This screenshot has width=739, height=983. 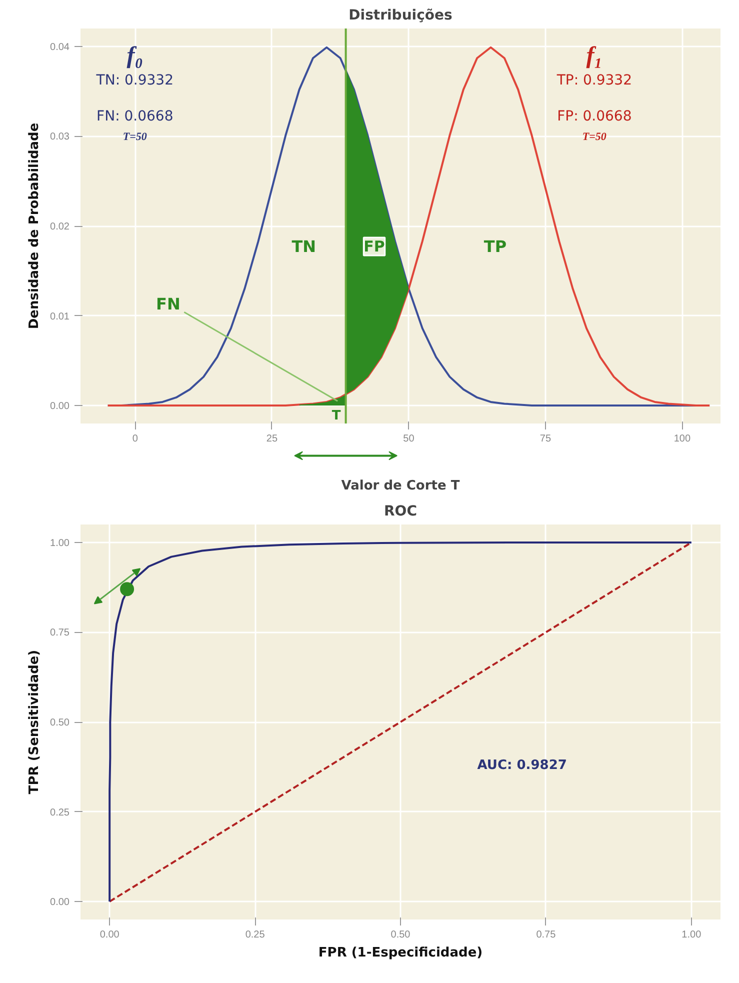 What do you see at coordinates (168, 304) in the screenshot?
I see `annotation: FN` at bounding box center [168, 304].